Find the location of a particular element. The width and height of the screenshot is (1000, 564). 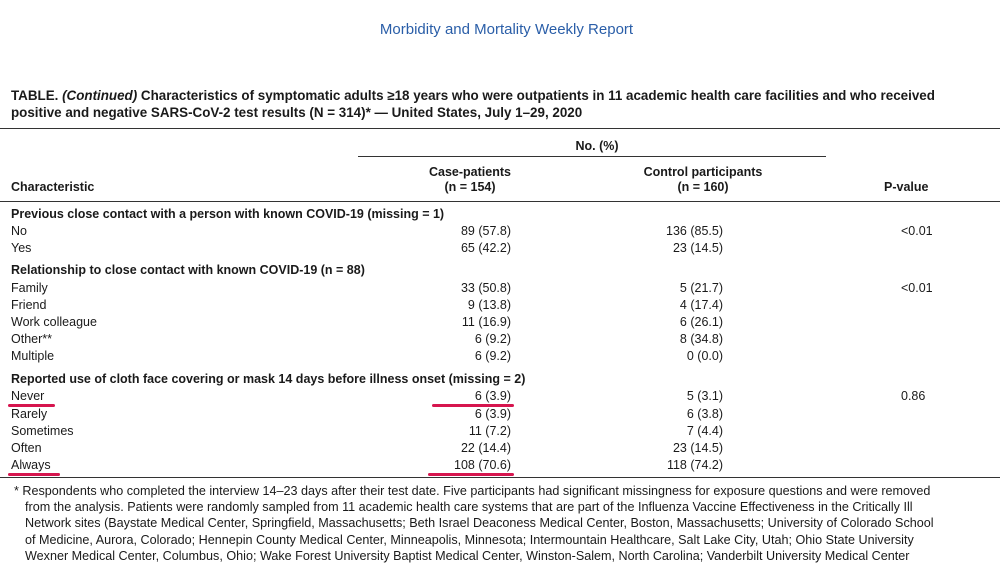

row-characteristic: Other** is located at coordinates (31, 339).